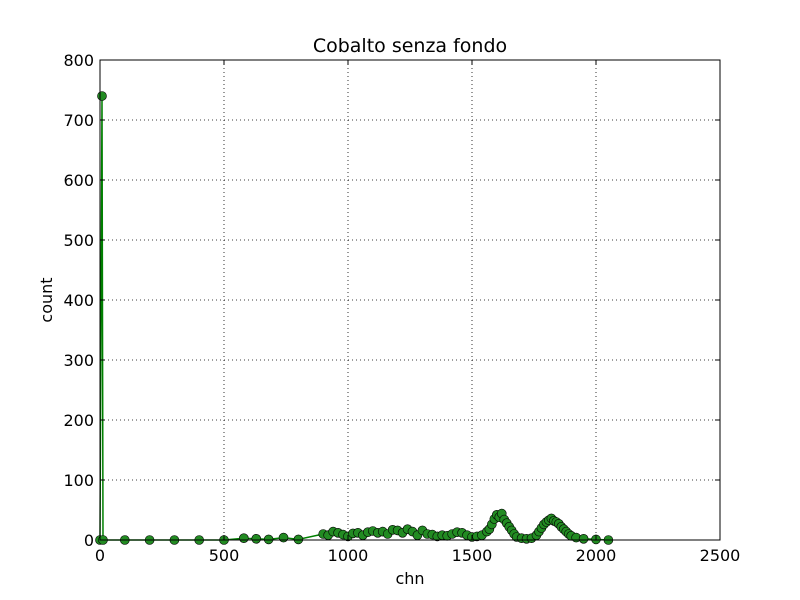 This screenshot has height=600, width=800. I want to click on x-tick-label: 2500, so click(720, 555).